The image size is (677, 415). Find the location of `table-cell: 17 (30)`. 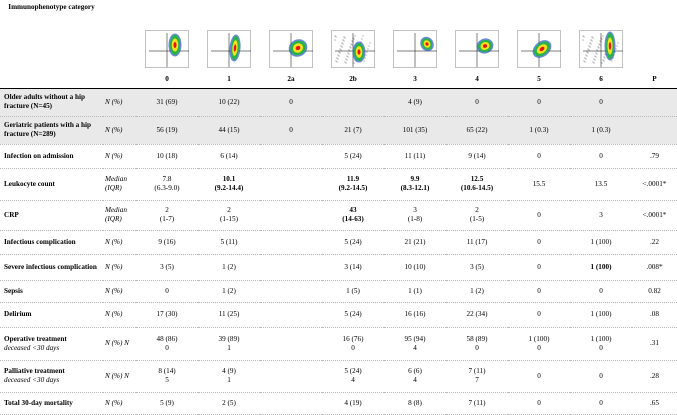

table-cell: 17 (30) is located at coordinates (167, 315).